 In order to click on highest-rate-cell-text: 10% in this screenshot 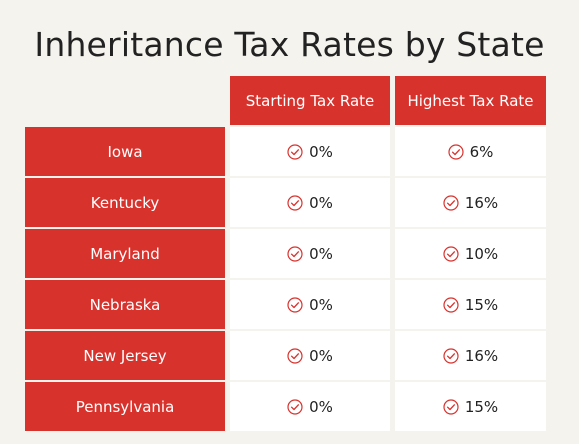, I will do `click(481, 254)`.